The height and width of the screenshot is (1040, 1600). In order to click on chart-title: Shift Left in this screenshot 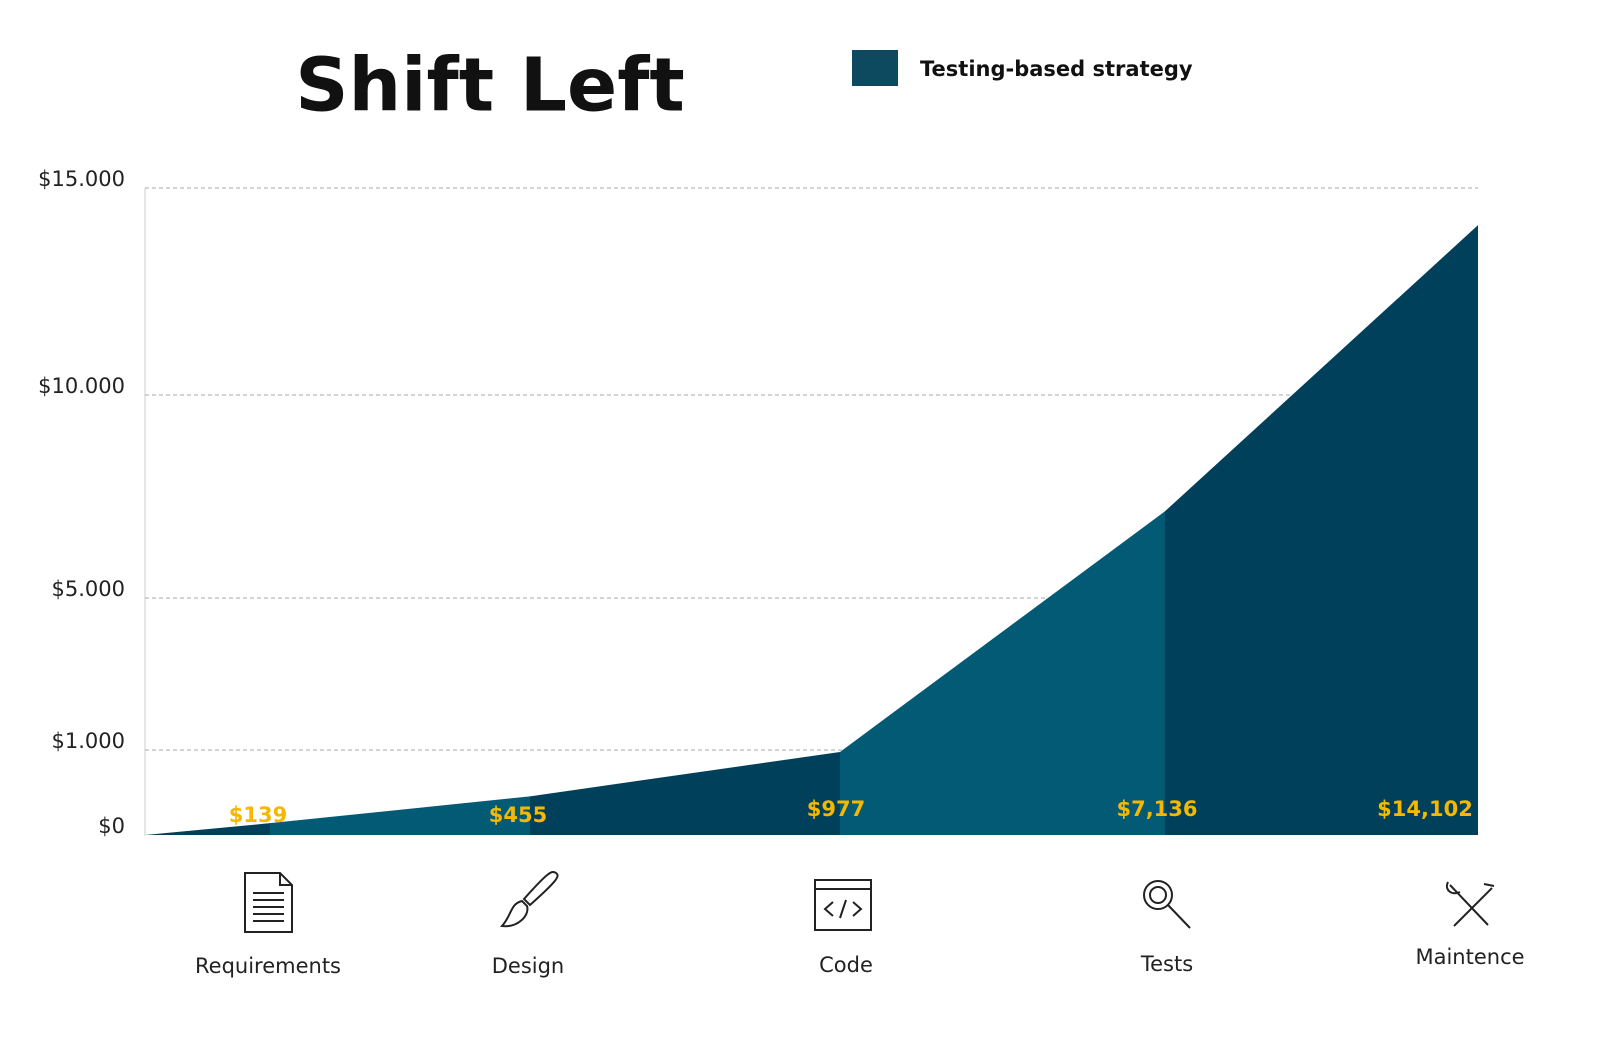, I will do `click(490, 86)`.